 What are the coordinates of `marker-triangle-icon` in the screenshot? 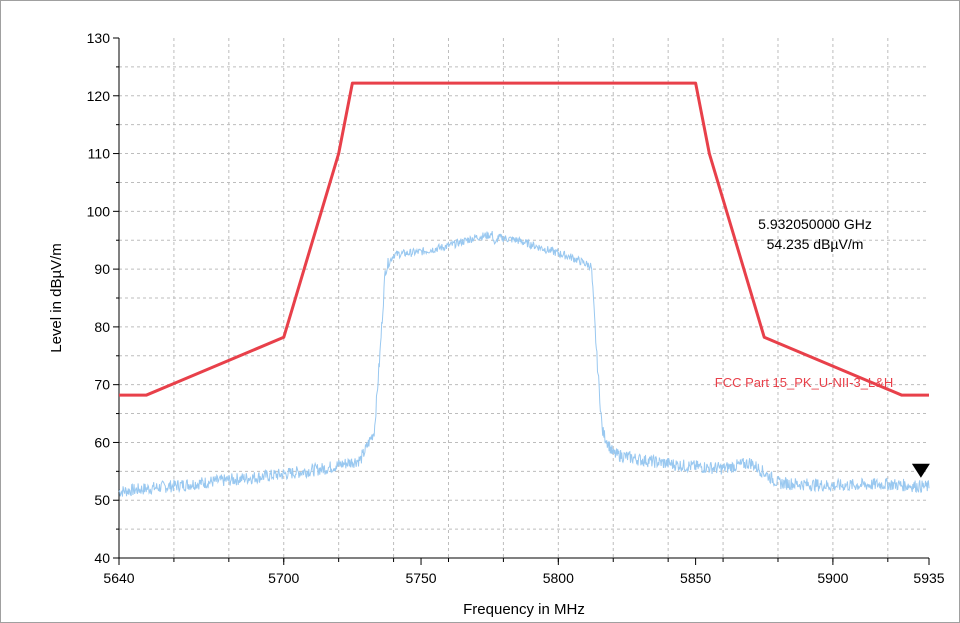 It's located at (920, 470).